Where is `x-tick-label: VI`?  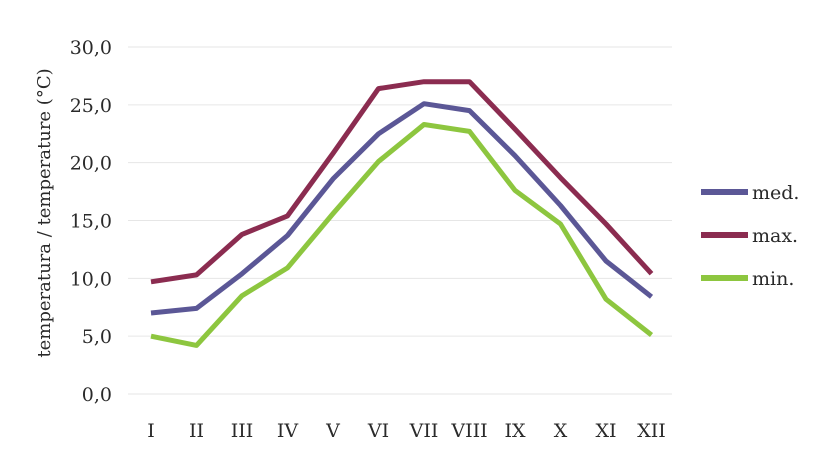 x-tick-label: VI is located at coordinates (378, 431).